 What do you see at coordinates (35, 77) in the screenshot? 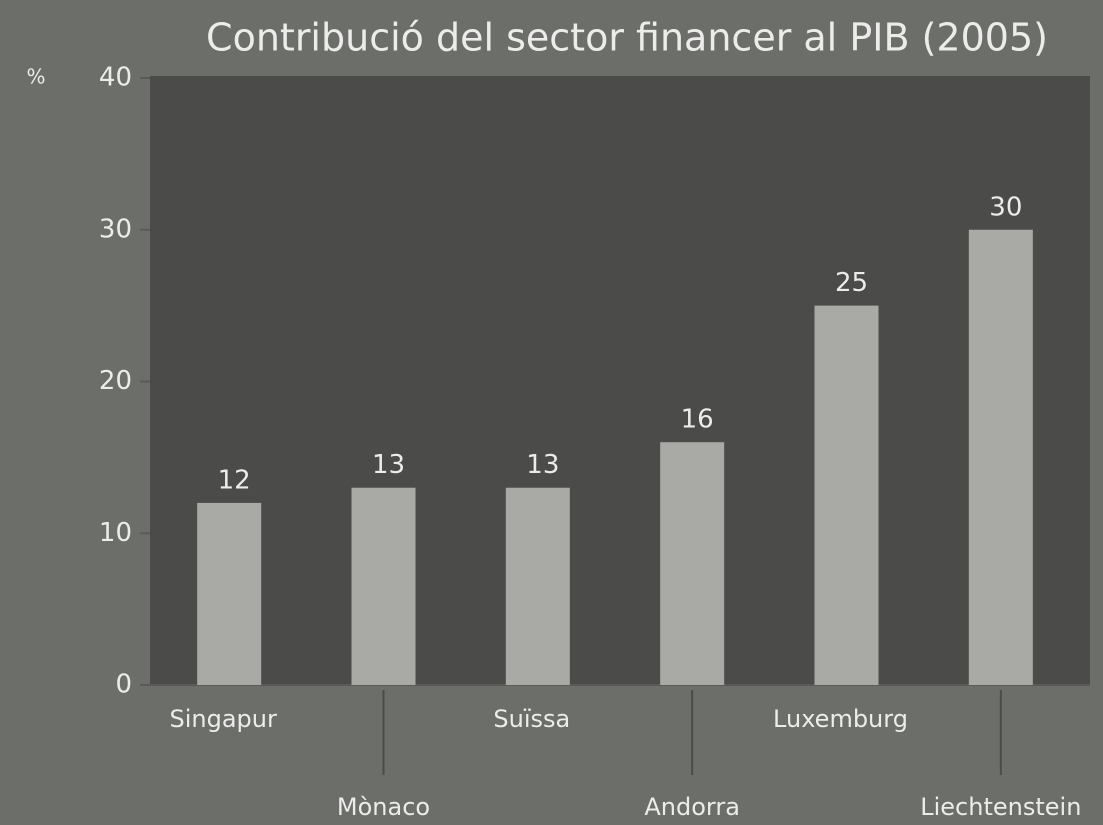
I see `y-axis-label: %` at bounding box center [35, 77].